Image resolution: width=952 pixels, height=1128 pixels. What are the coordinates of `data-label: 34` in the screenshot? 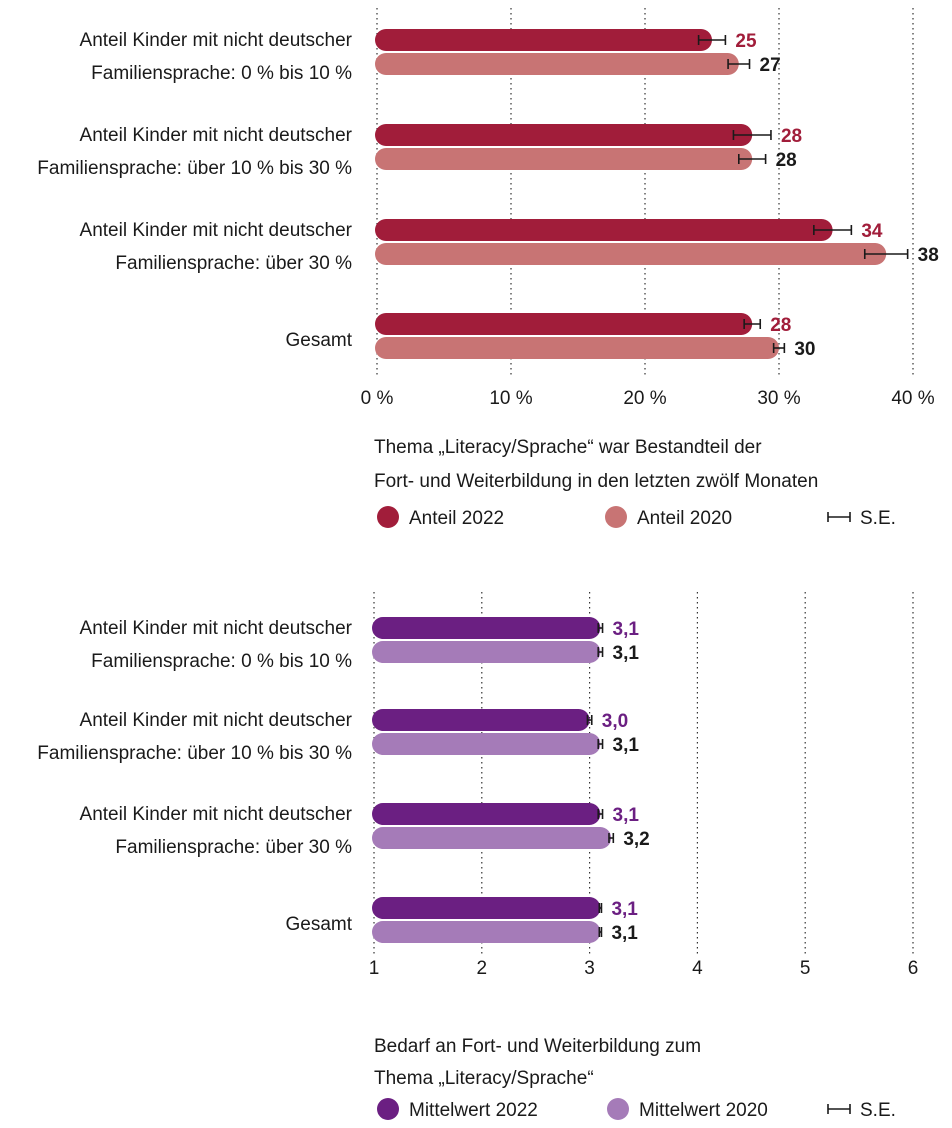 It's located at (872, 231).